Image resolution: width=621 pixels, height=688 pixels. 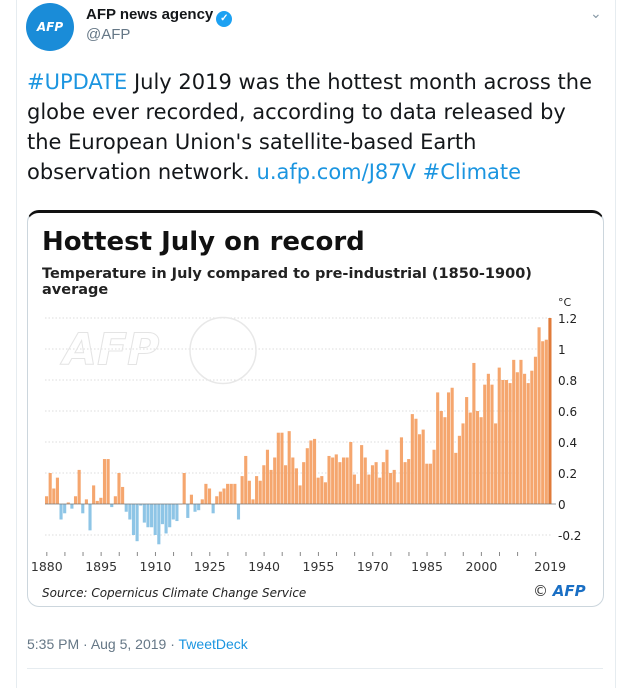 I want to click on y-tick-label: 0.4, so click(x=567, y=443).